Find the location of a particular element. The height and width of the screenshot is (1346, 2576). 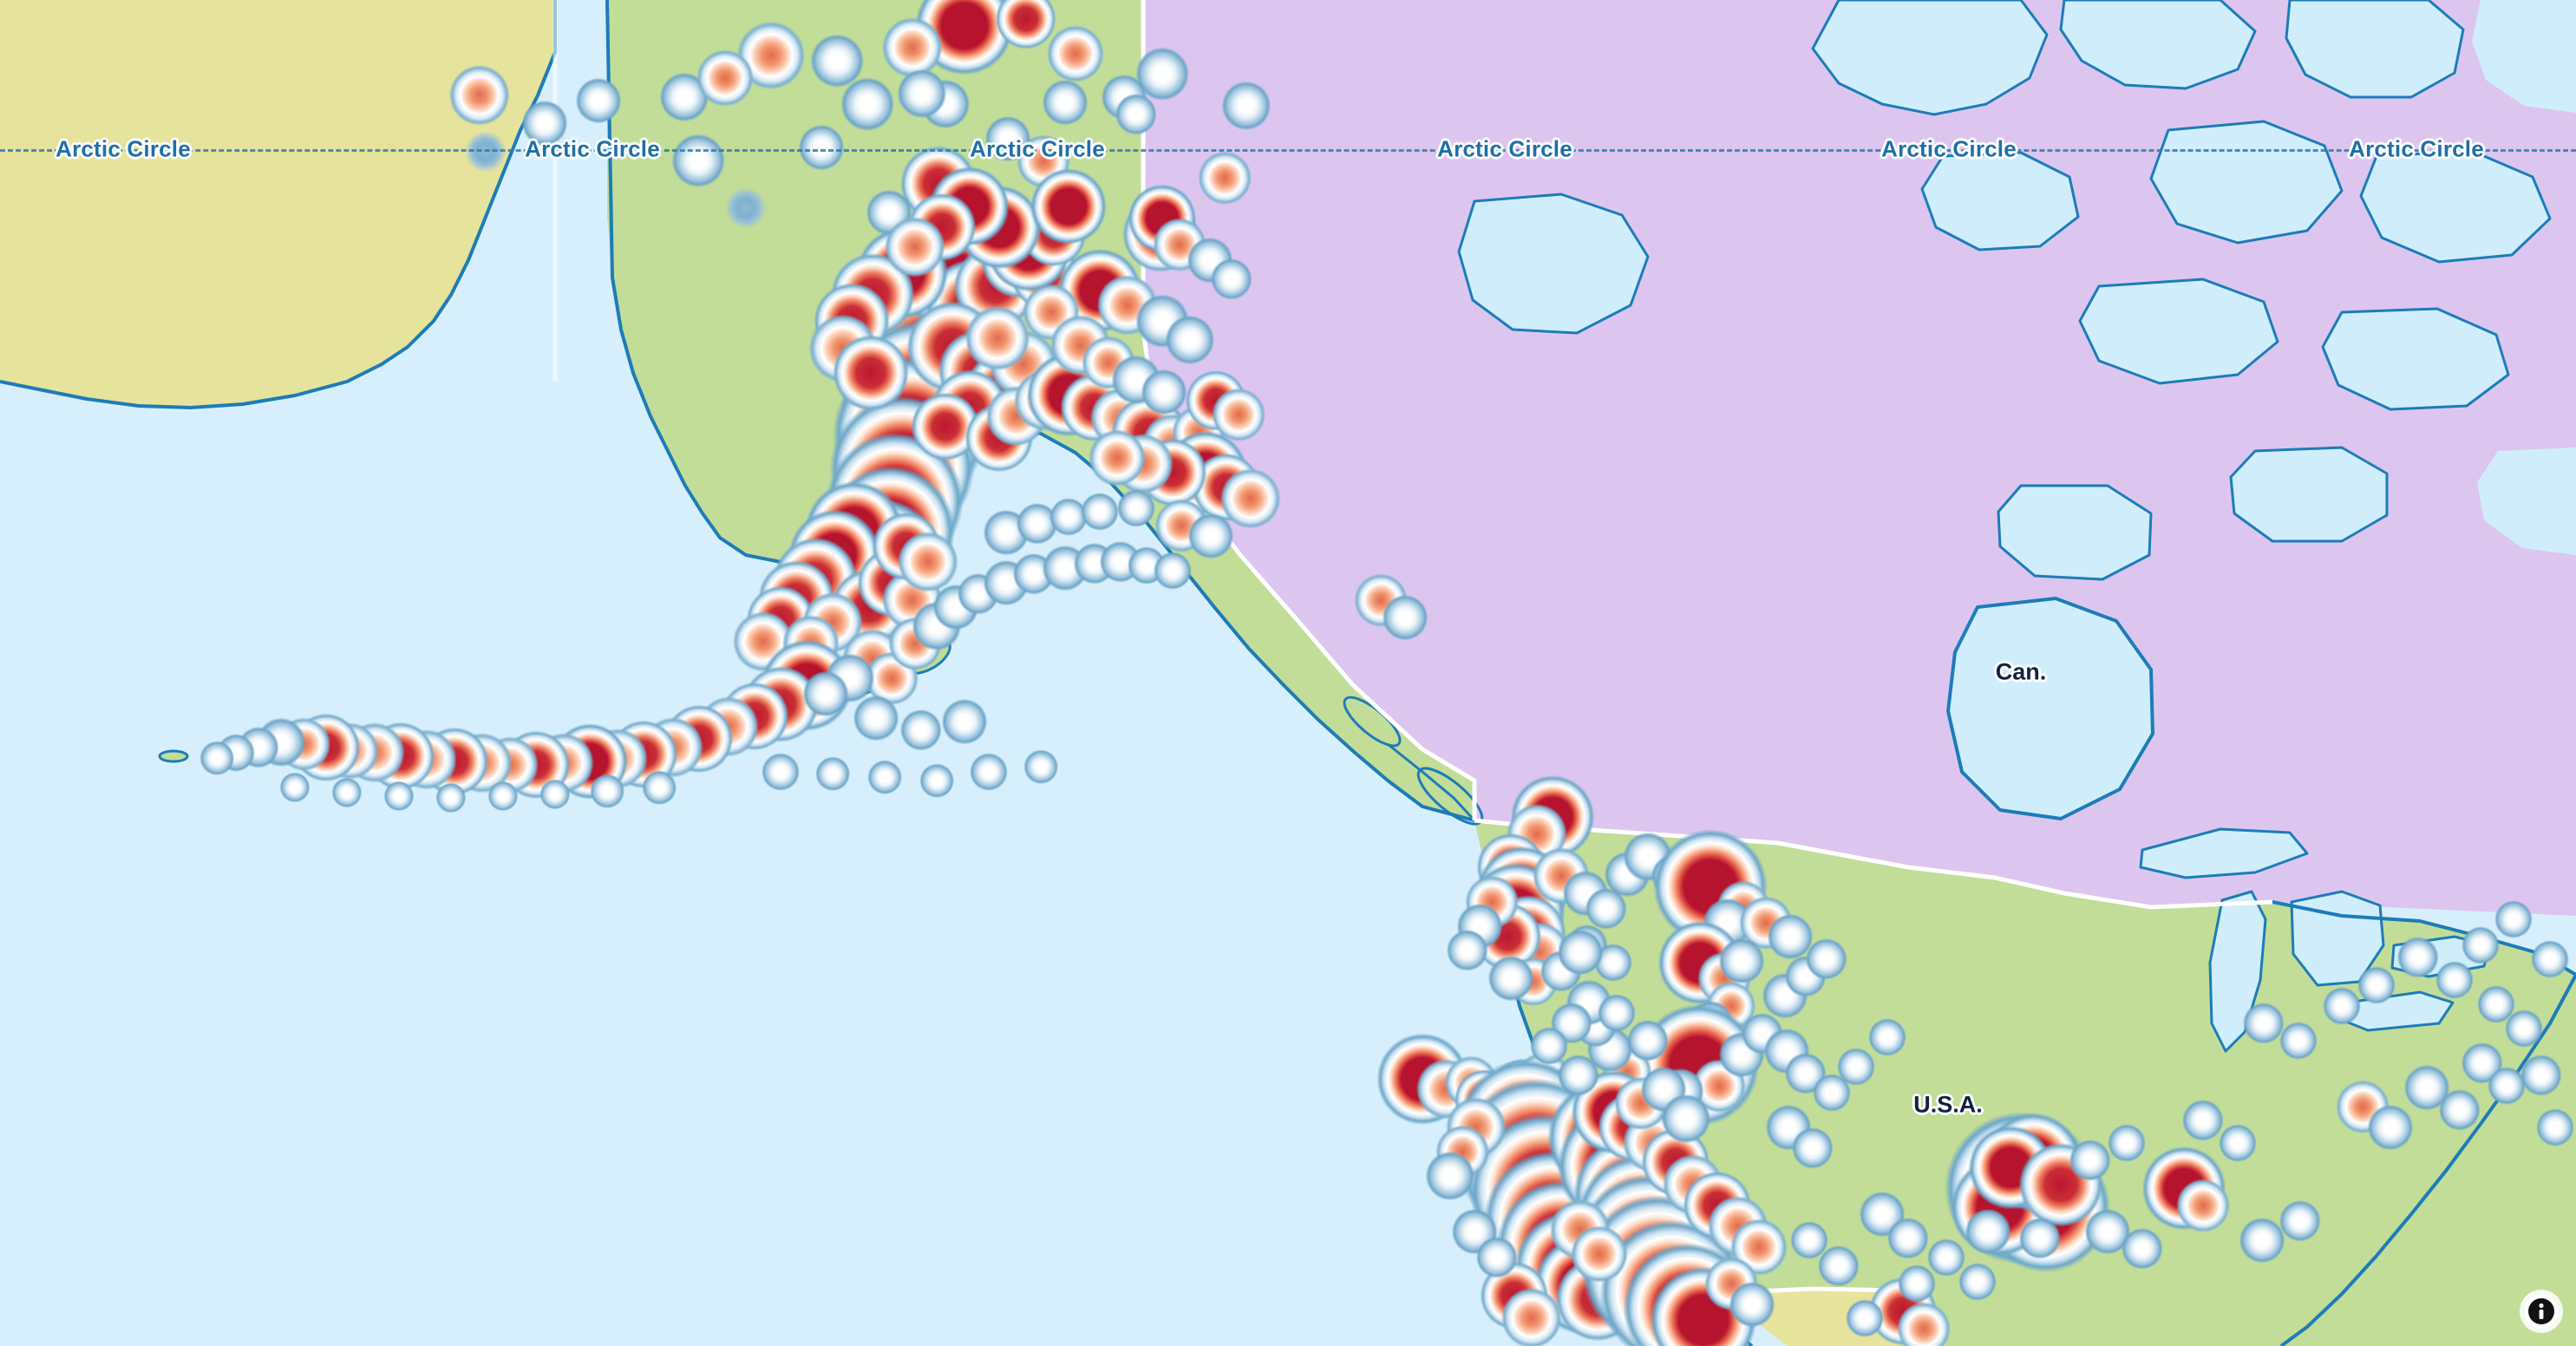

info-icon is located at coordinates (2541, 1311).